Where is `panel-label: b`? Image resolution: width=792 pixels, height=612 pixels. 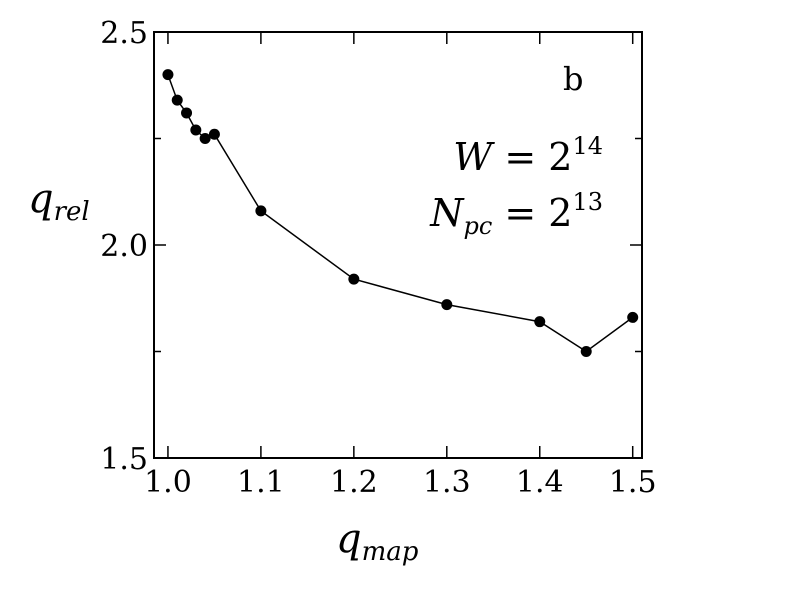 panel-label: b is located at coordinates (573, 79).